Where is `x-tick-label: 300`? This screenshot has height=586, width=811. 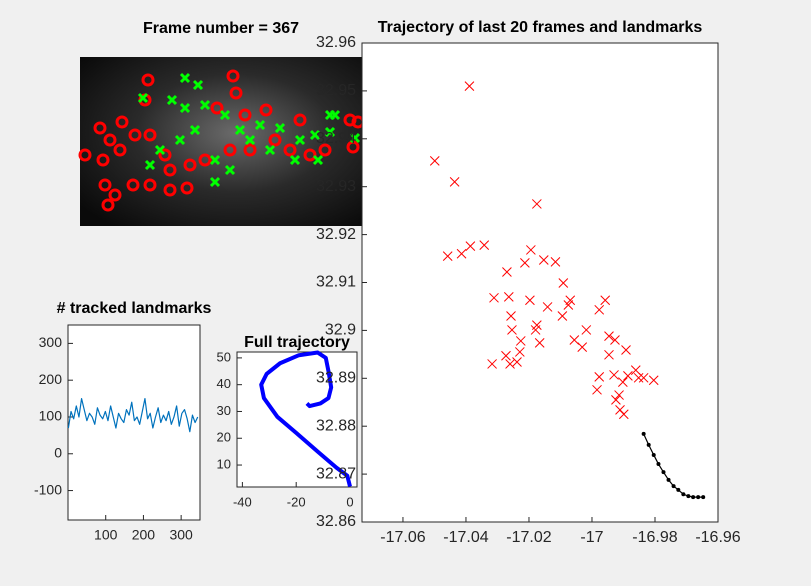
x-tick-label: 300 is located at coordinates (181, 535).